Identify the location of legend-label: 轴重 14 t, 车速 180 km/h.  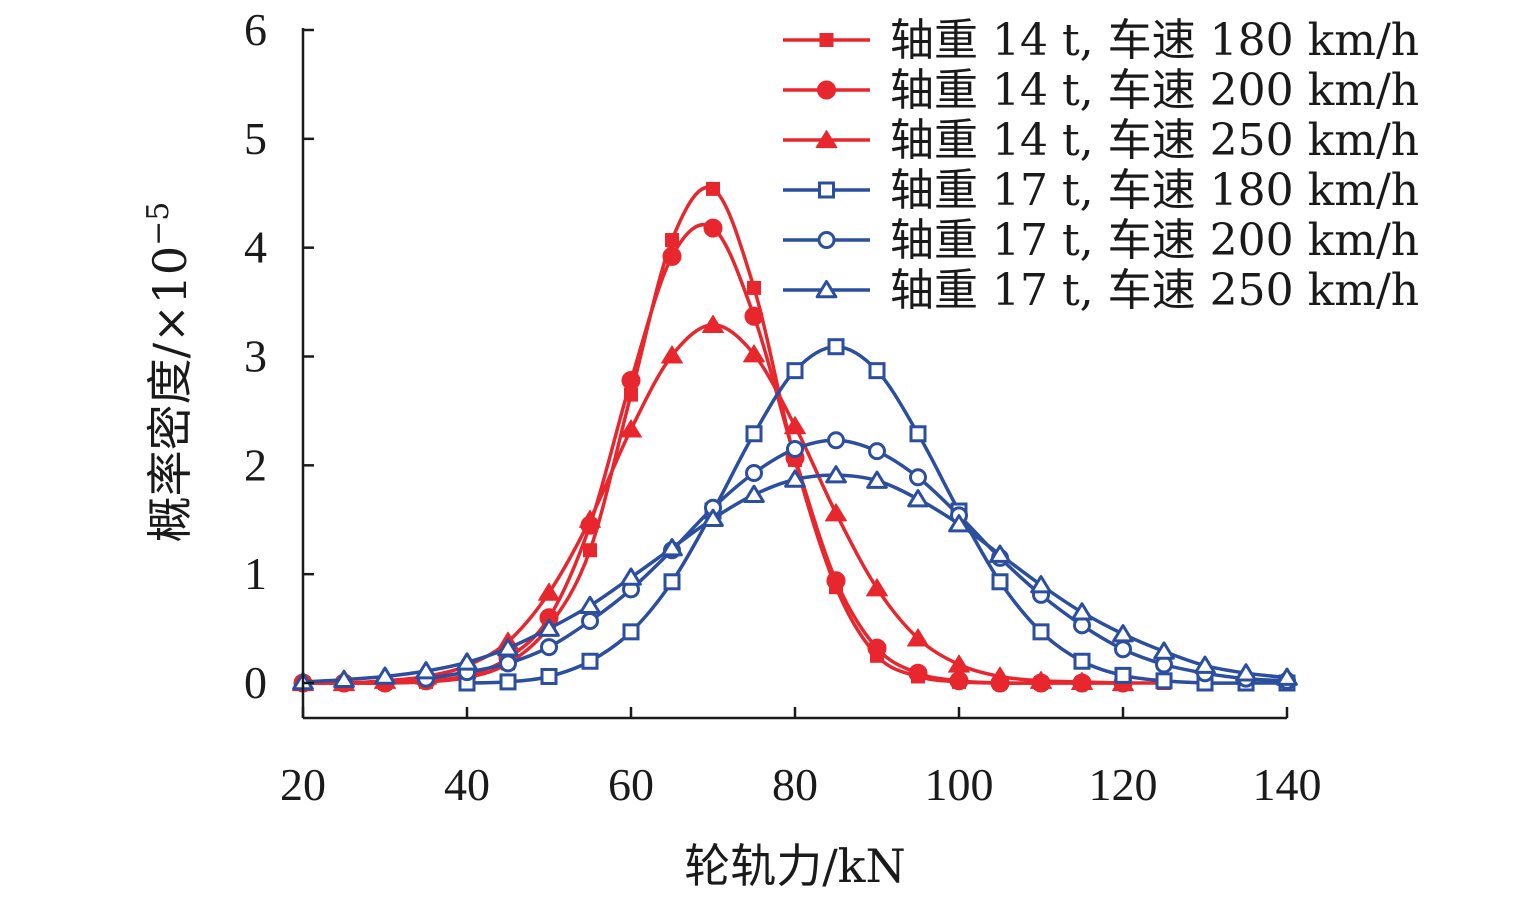
(1154, 40).